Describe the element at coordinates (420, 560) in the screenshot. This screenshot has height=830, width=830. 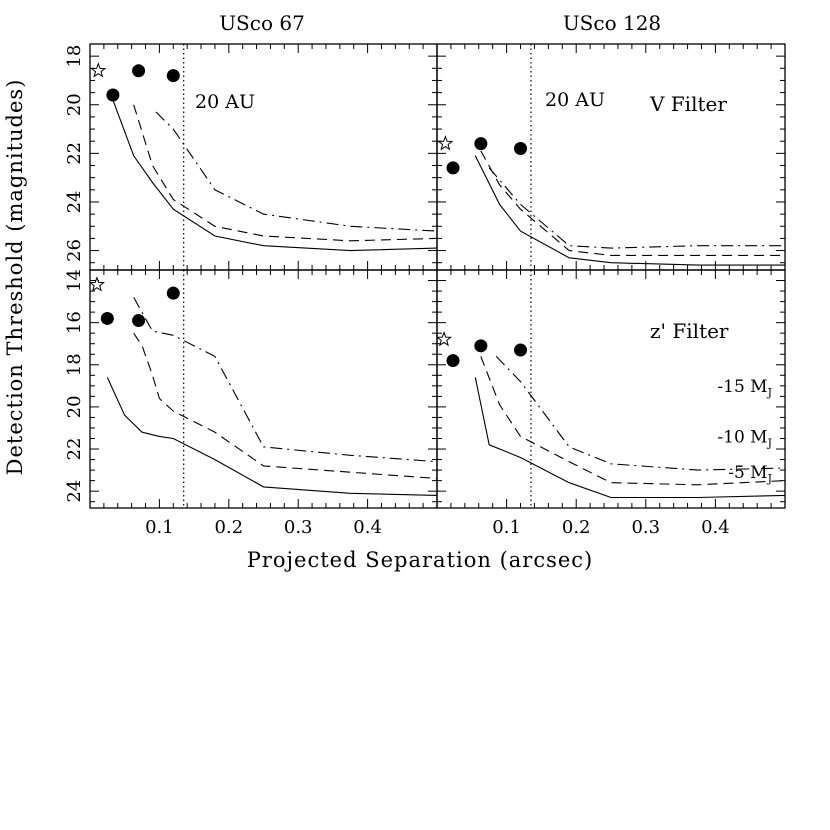
I see `x-axis-label: Projected Separation (arcsec)` at that location.